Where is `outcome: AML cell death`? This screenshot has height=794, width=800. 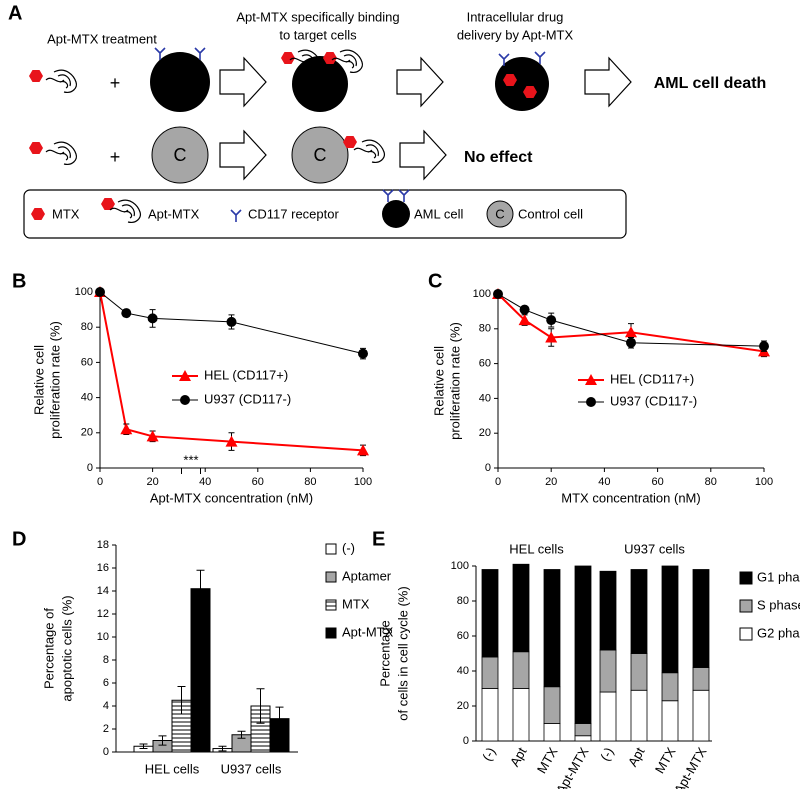
outcome: AML cell death is located at coordinates (710, 83).